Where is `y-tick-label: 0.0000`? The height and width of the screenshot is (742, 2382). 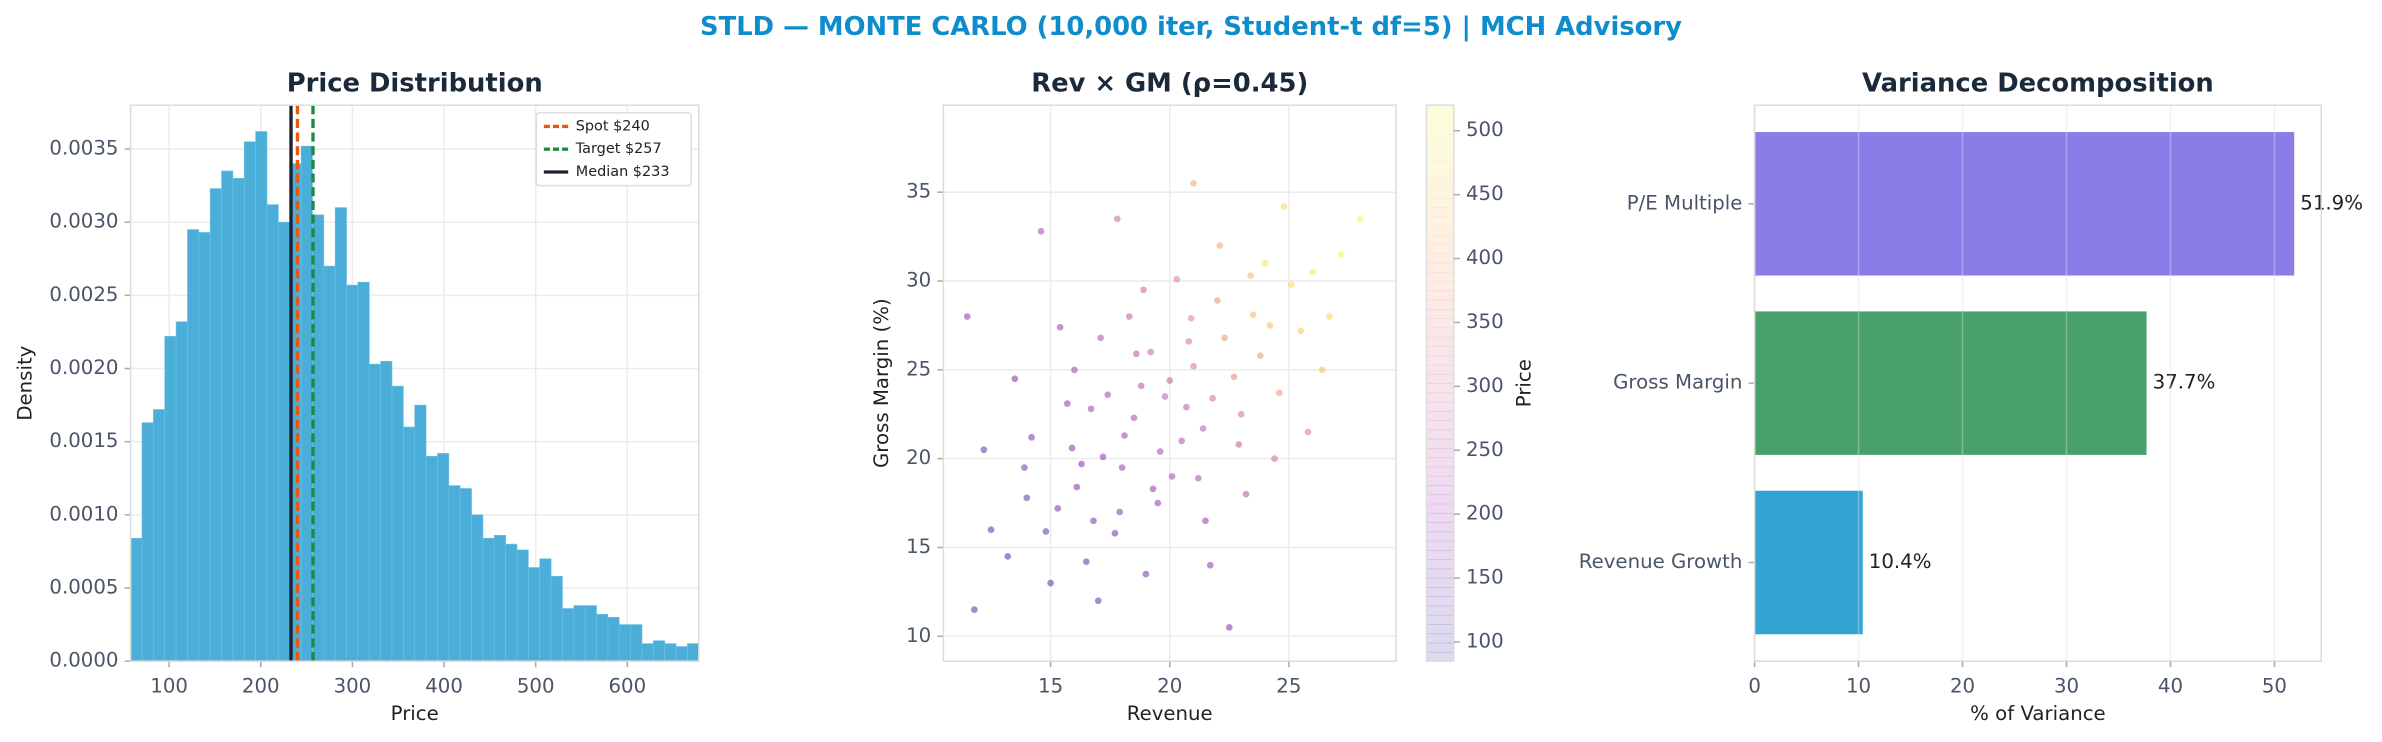 y-tick-label: 0.0000 is located at coordinates (83, 660).